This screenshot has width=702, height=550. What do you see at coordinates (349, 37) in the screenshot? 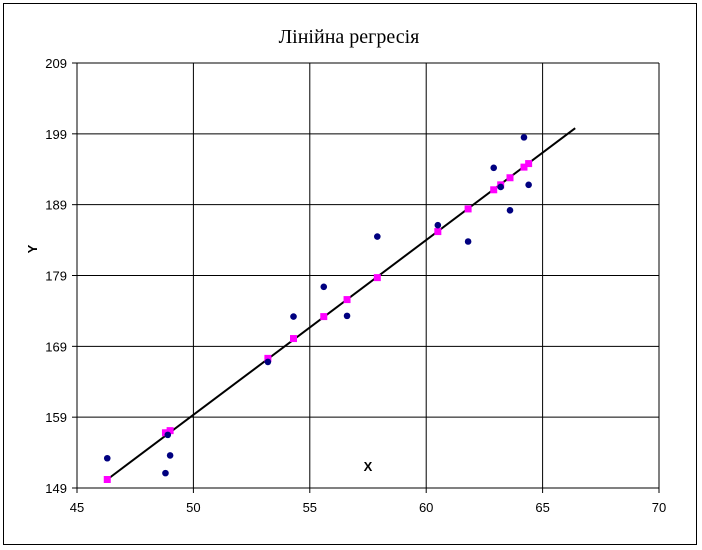
I see `chart-title: Лінійна регресія` at bounding box center [349, 37].